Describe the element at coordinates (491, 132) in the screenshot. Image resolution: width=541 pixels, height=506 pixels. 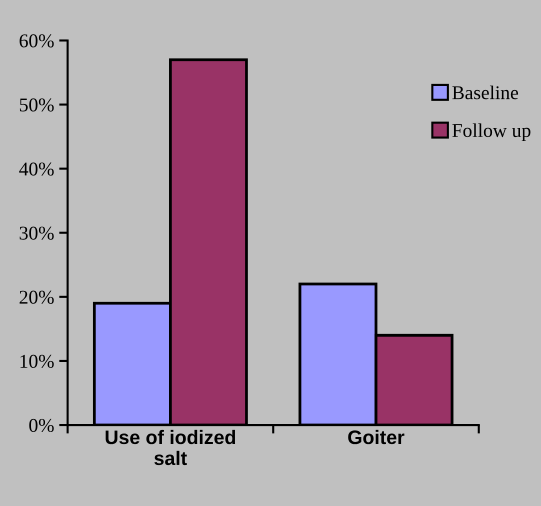
I see `legend-label: Follow up` at that location.